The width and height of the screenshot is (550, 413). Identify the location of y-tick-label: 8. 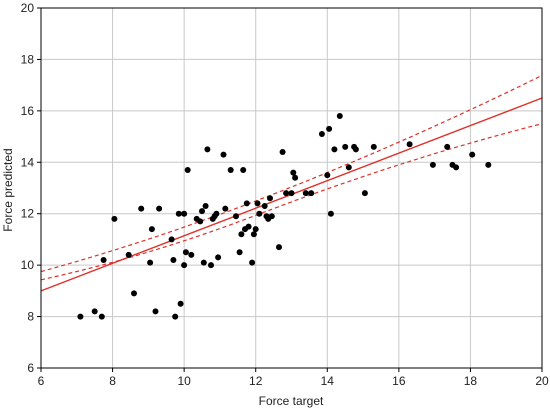
(30, 317).